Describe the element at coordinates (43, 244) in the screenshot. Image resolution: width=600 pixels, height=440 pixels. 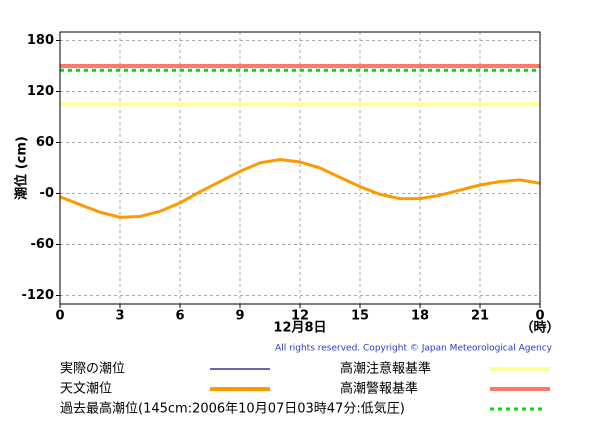
I see `y-tick-label: -60` at that location.